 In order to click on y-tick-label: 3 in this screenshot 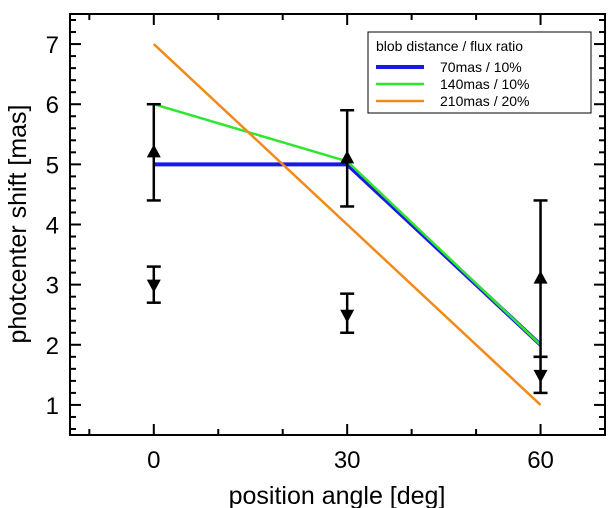, I will do `click(52, 286)`.